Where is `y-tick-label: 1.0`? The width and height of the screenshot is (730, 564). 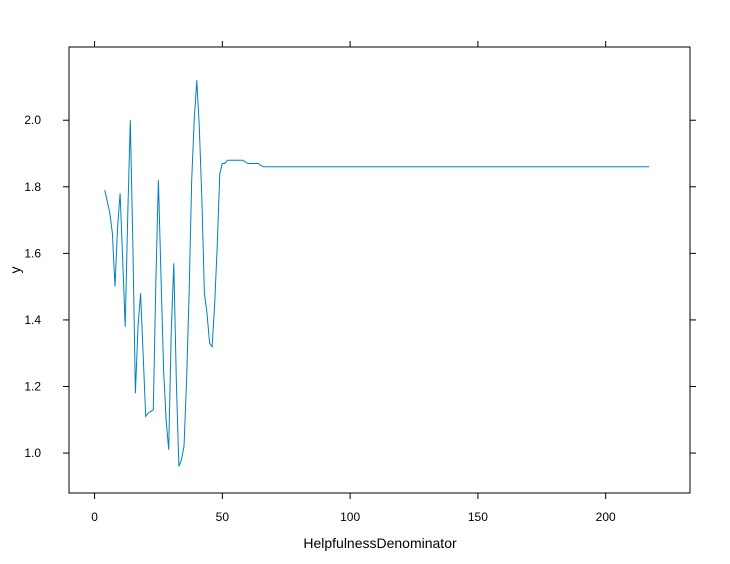 y-tick-label: 1.0 is located at coordinates (32, 453).